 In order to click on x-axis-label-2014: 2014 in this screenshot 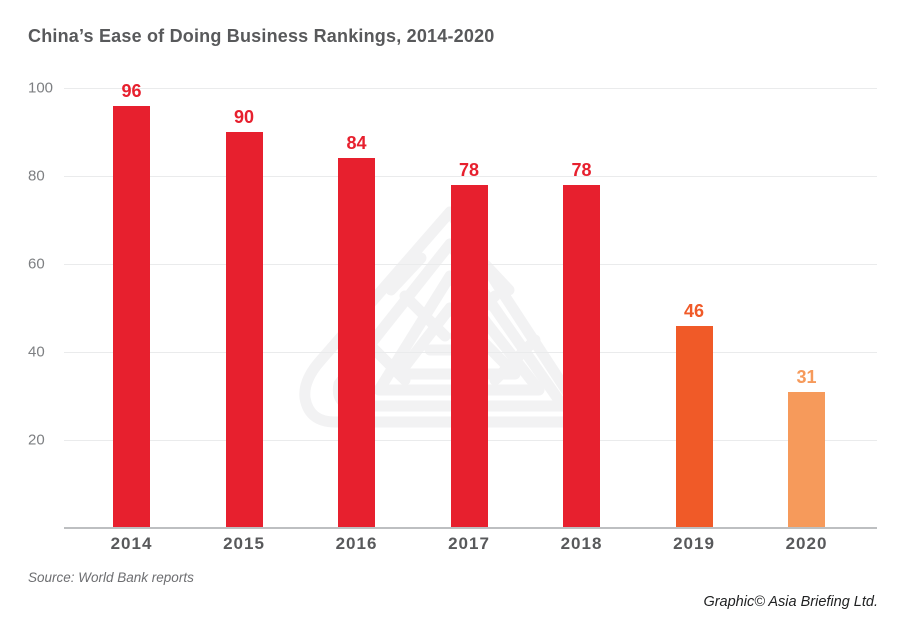, I will do `click(131, 543)`.